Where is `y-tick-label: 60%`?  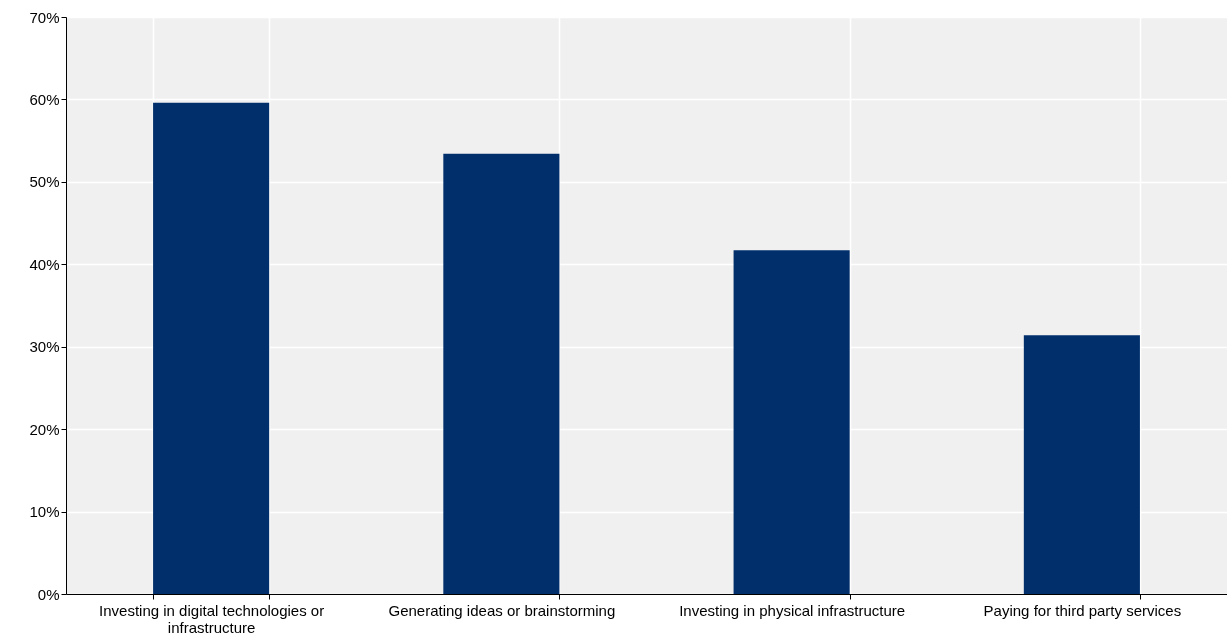 y-tick-label: 60% is located at coordinates (44, 99).